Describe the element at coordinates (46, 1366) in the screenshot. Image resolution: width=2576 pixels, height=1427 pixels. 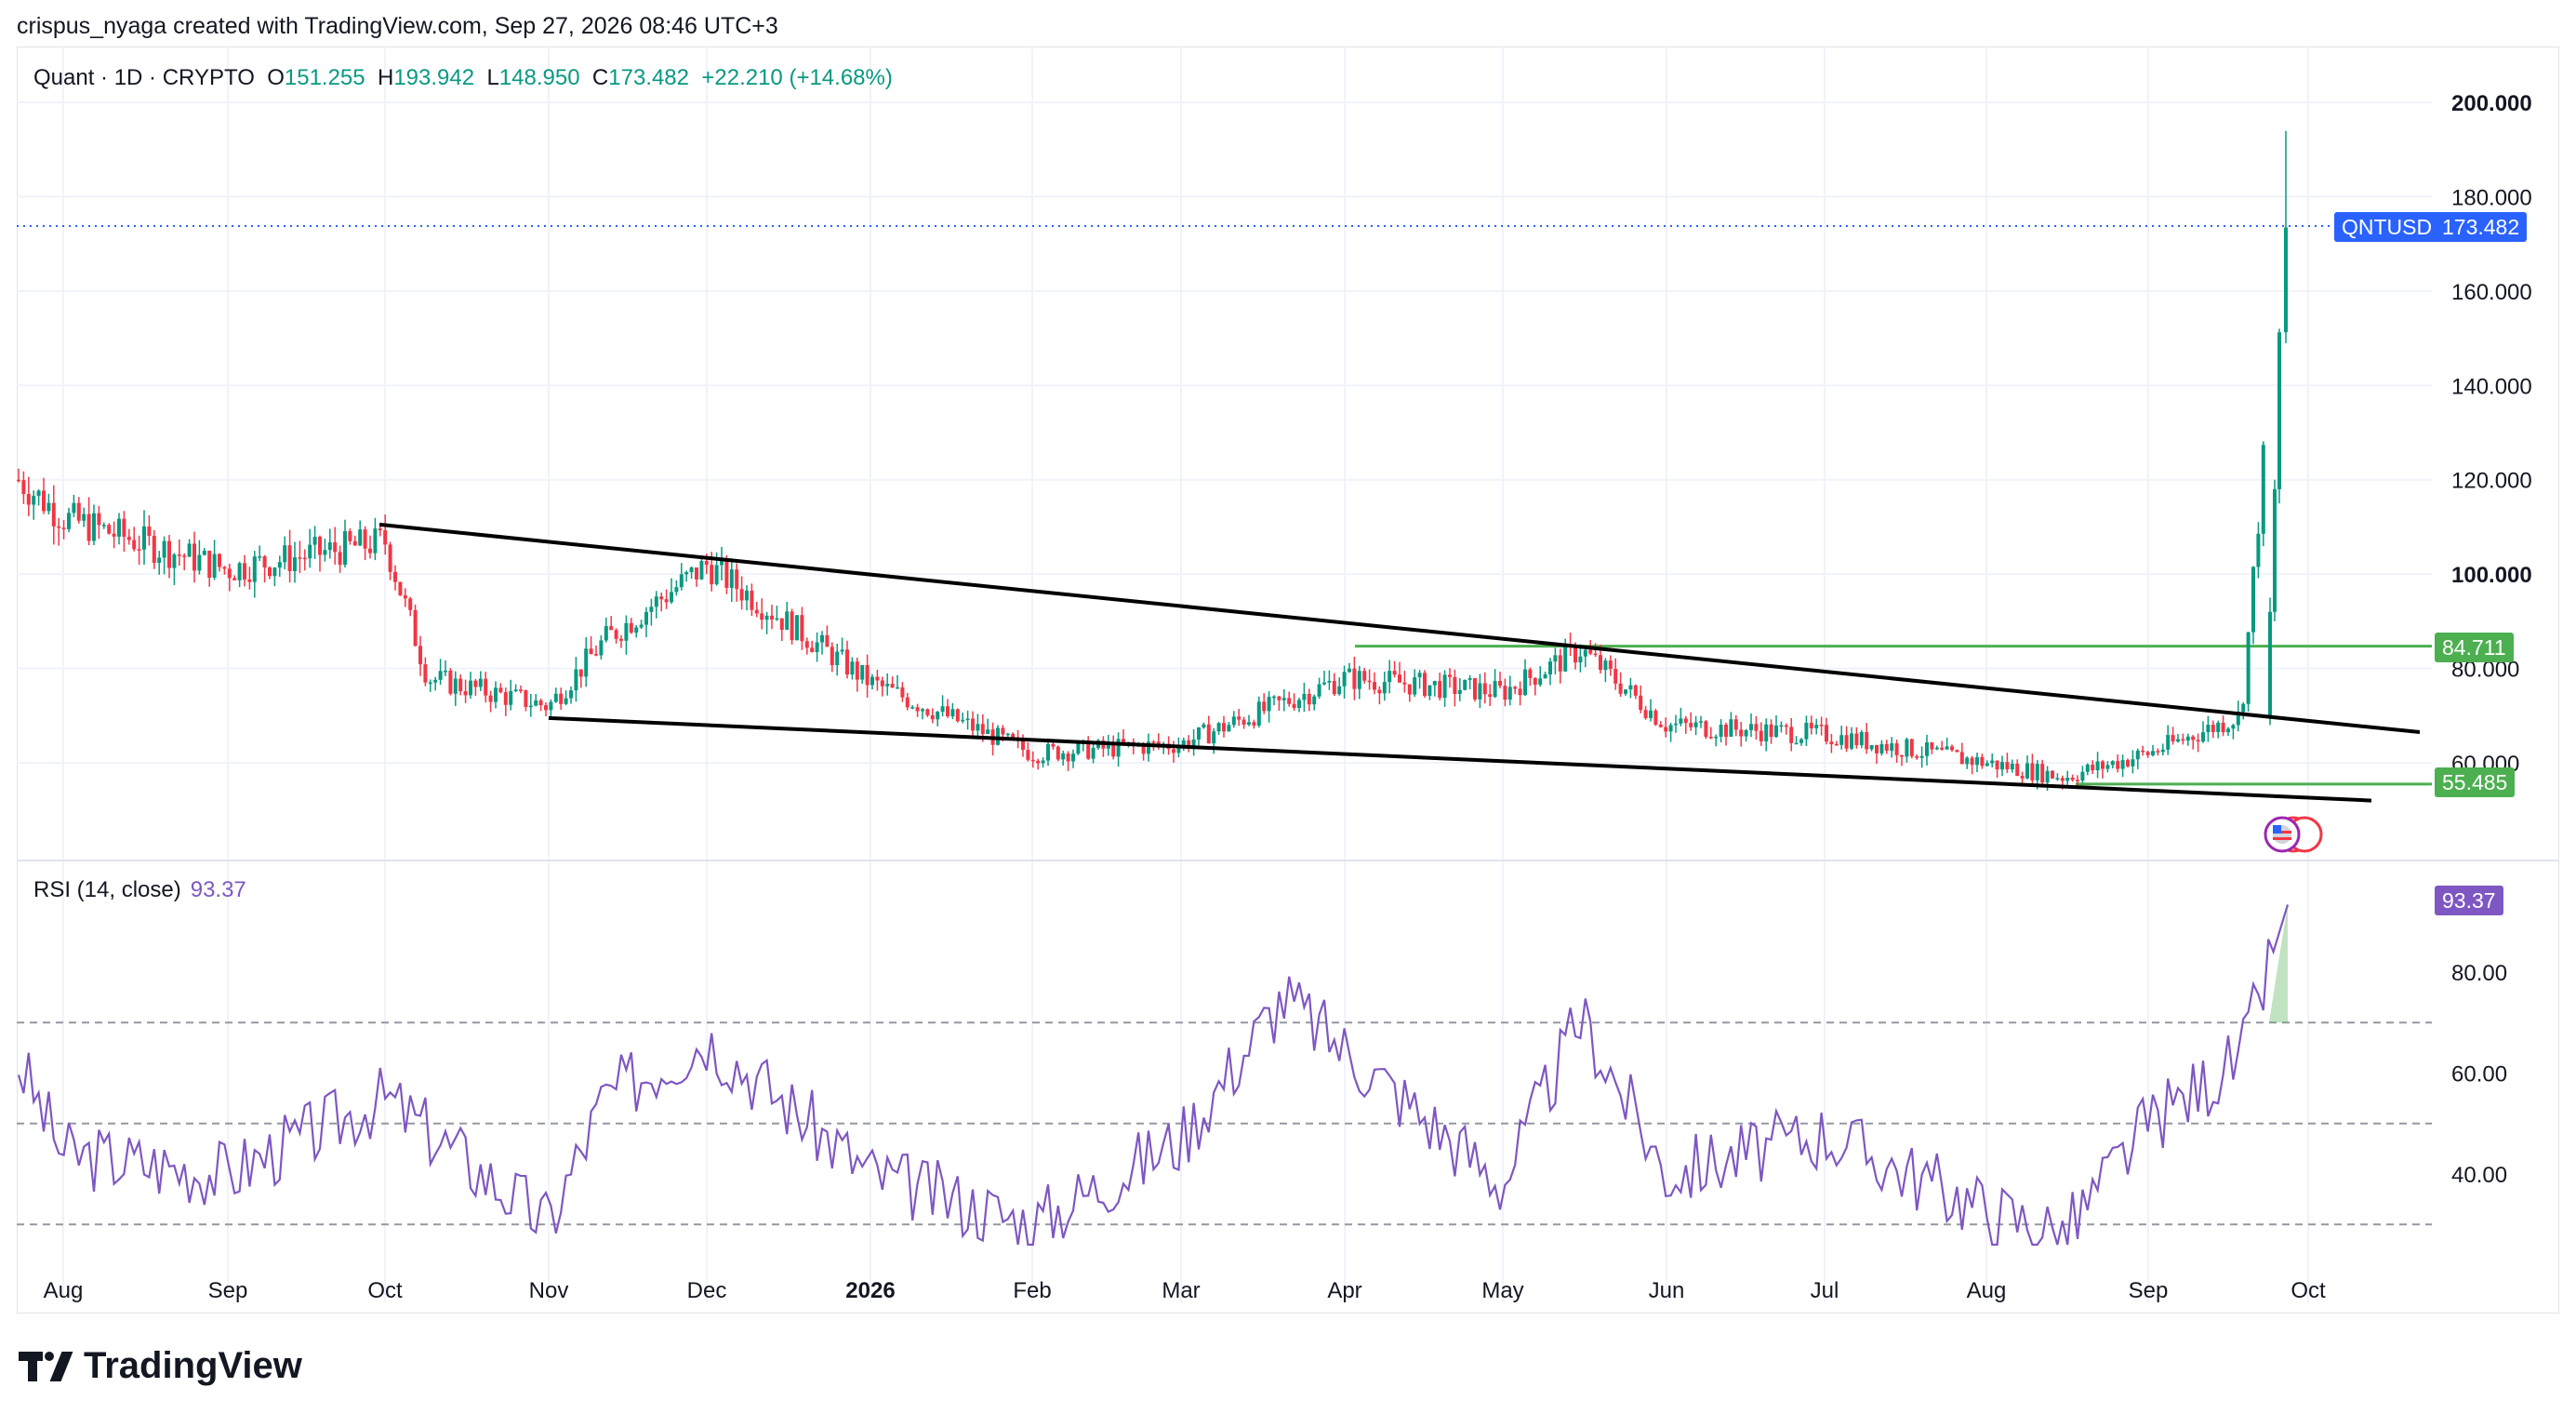
I see `tradingview-logo-icon` at that location.